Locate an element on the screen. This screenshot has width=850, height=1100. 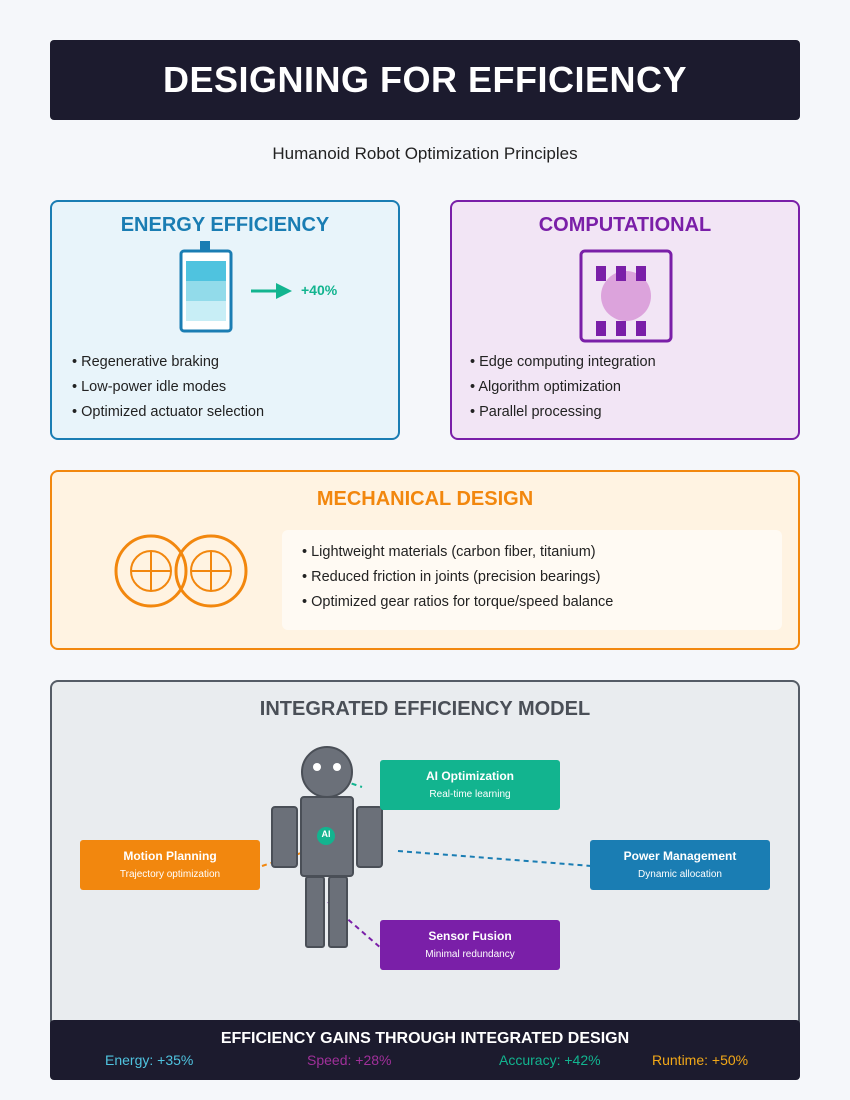
energy-gain-label: +40% is located at coordinates (319, 290).